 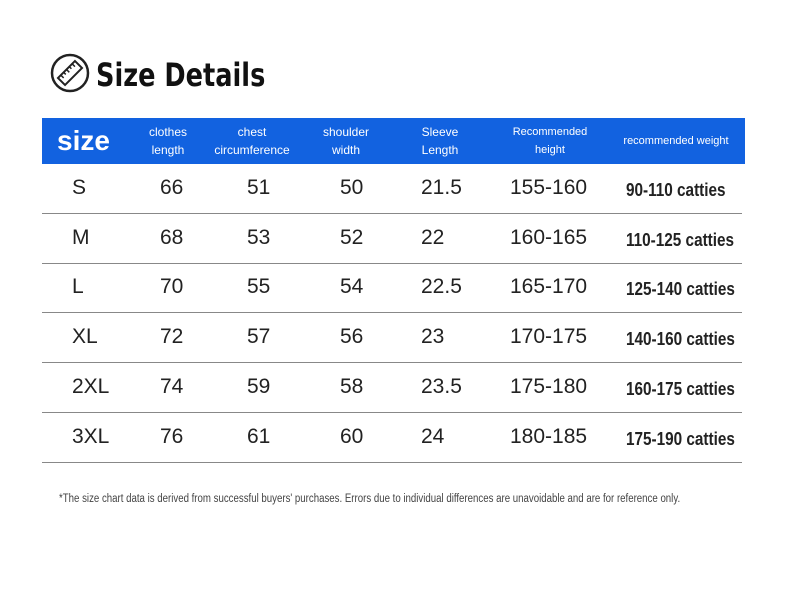 What do you see at coordinates (549, 386) in the screenshot?
I see `table-cell: 175-180` at bounding box center [549, 386].